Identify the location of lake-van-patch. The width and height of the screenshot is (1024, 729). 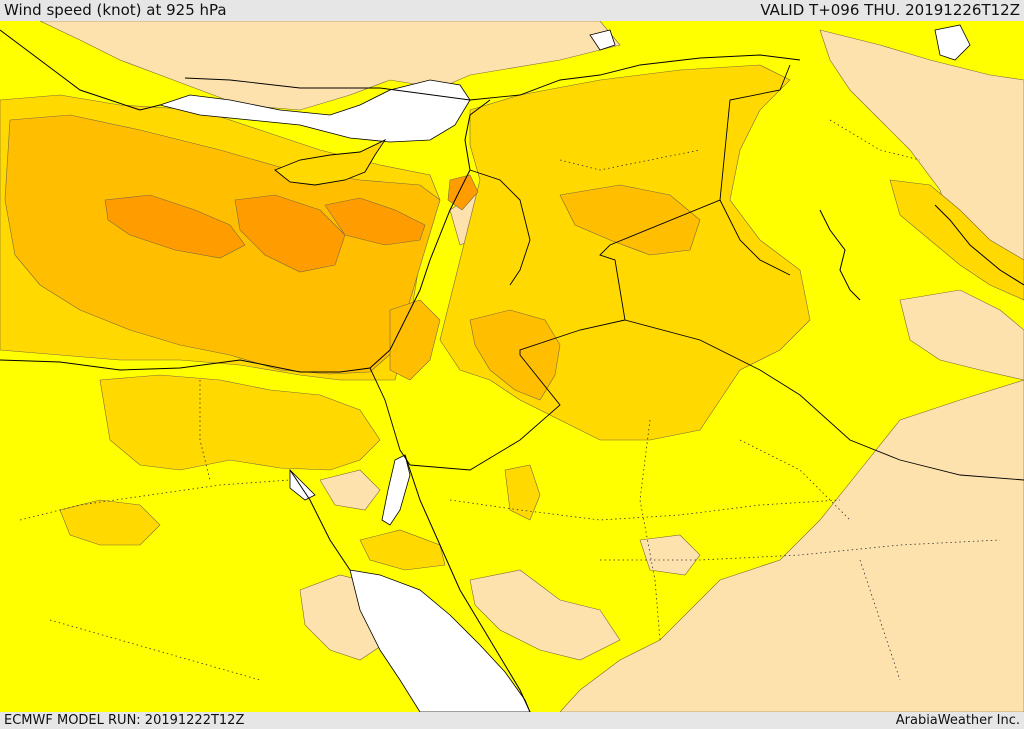
(602, 40).